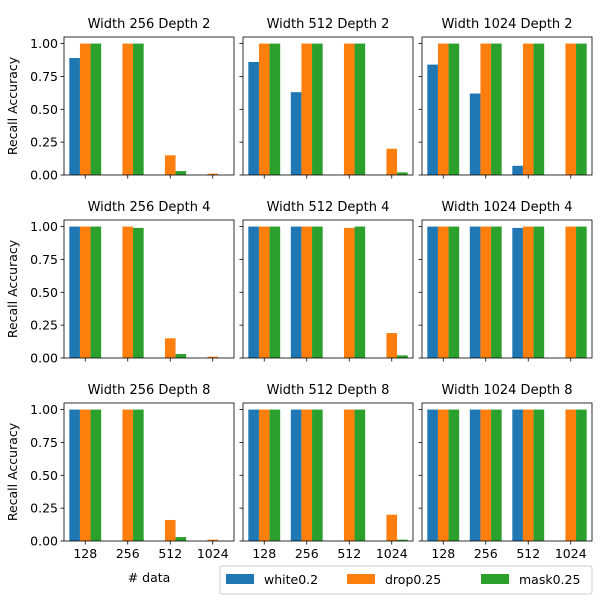  Describe the element at coordinates (361, 579) in the screenshot. I see `legend-swatch-drop025` at that location.